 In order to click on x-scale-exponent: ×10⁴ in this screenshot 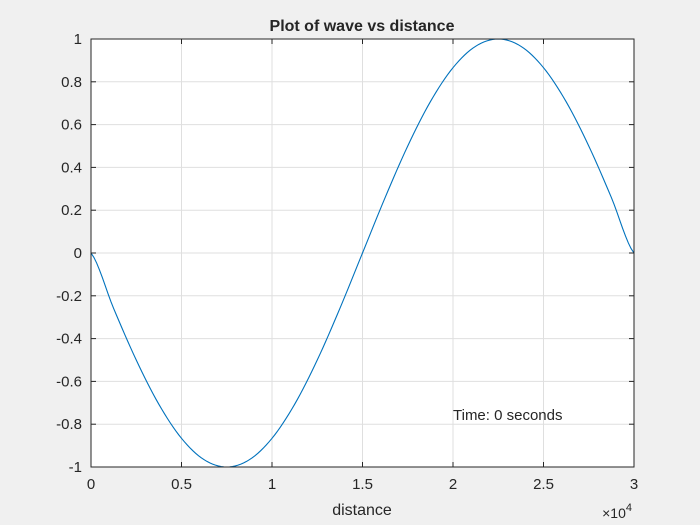, I will do `click(617, 511)`.